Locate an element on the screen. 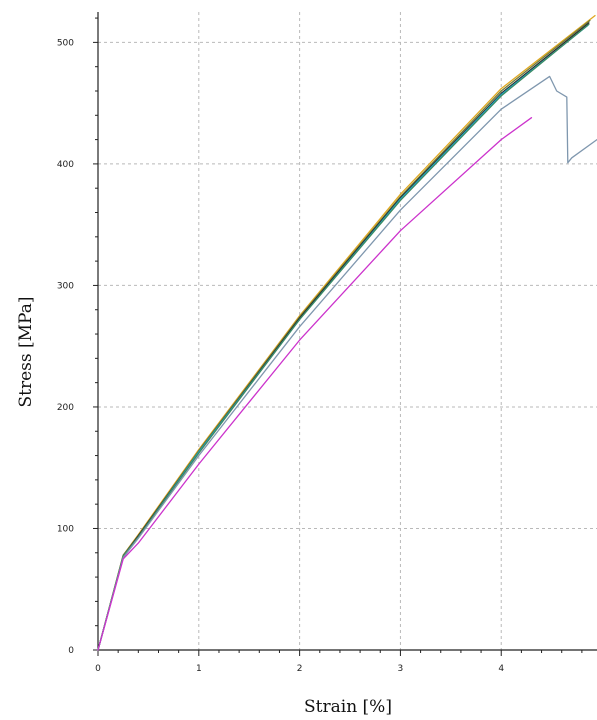 The image size is (597, 720). x-tick-label: 1 is located at coordinates (199, 669).